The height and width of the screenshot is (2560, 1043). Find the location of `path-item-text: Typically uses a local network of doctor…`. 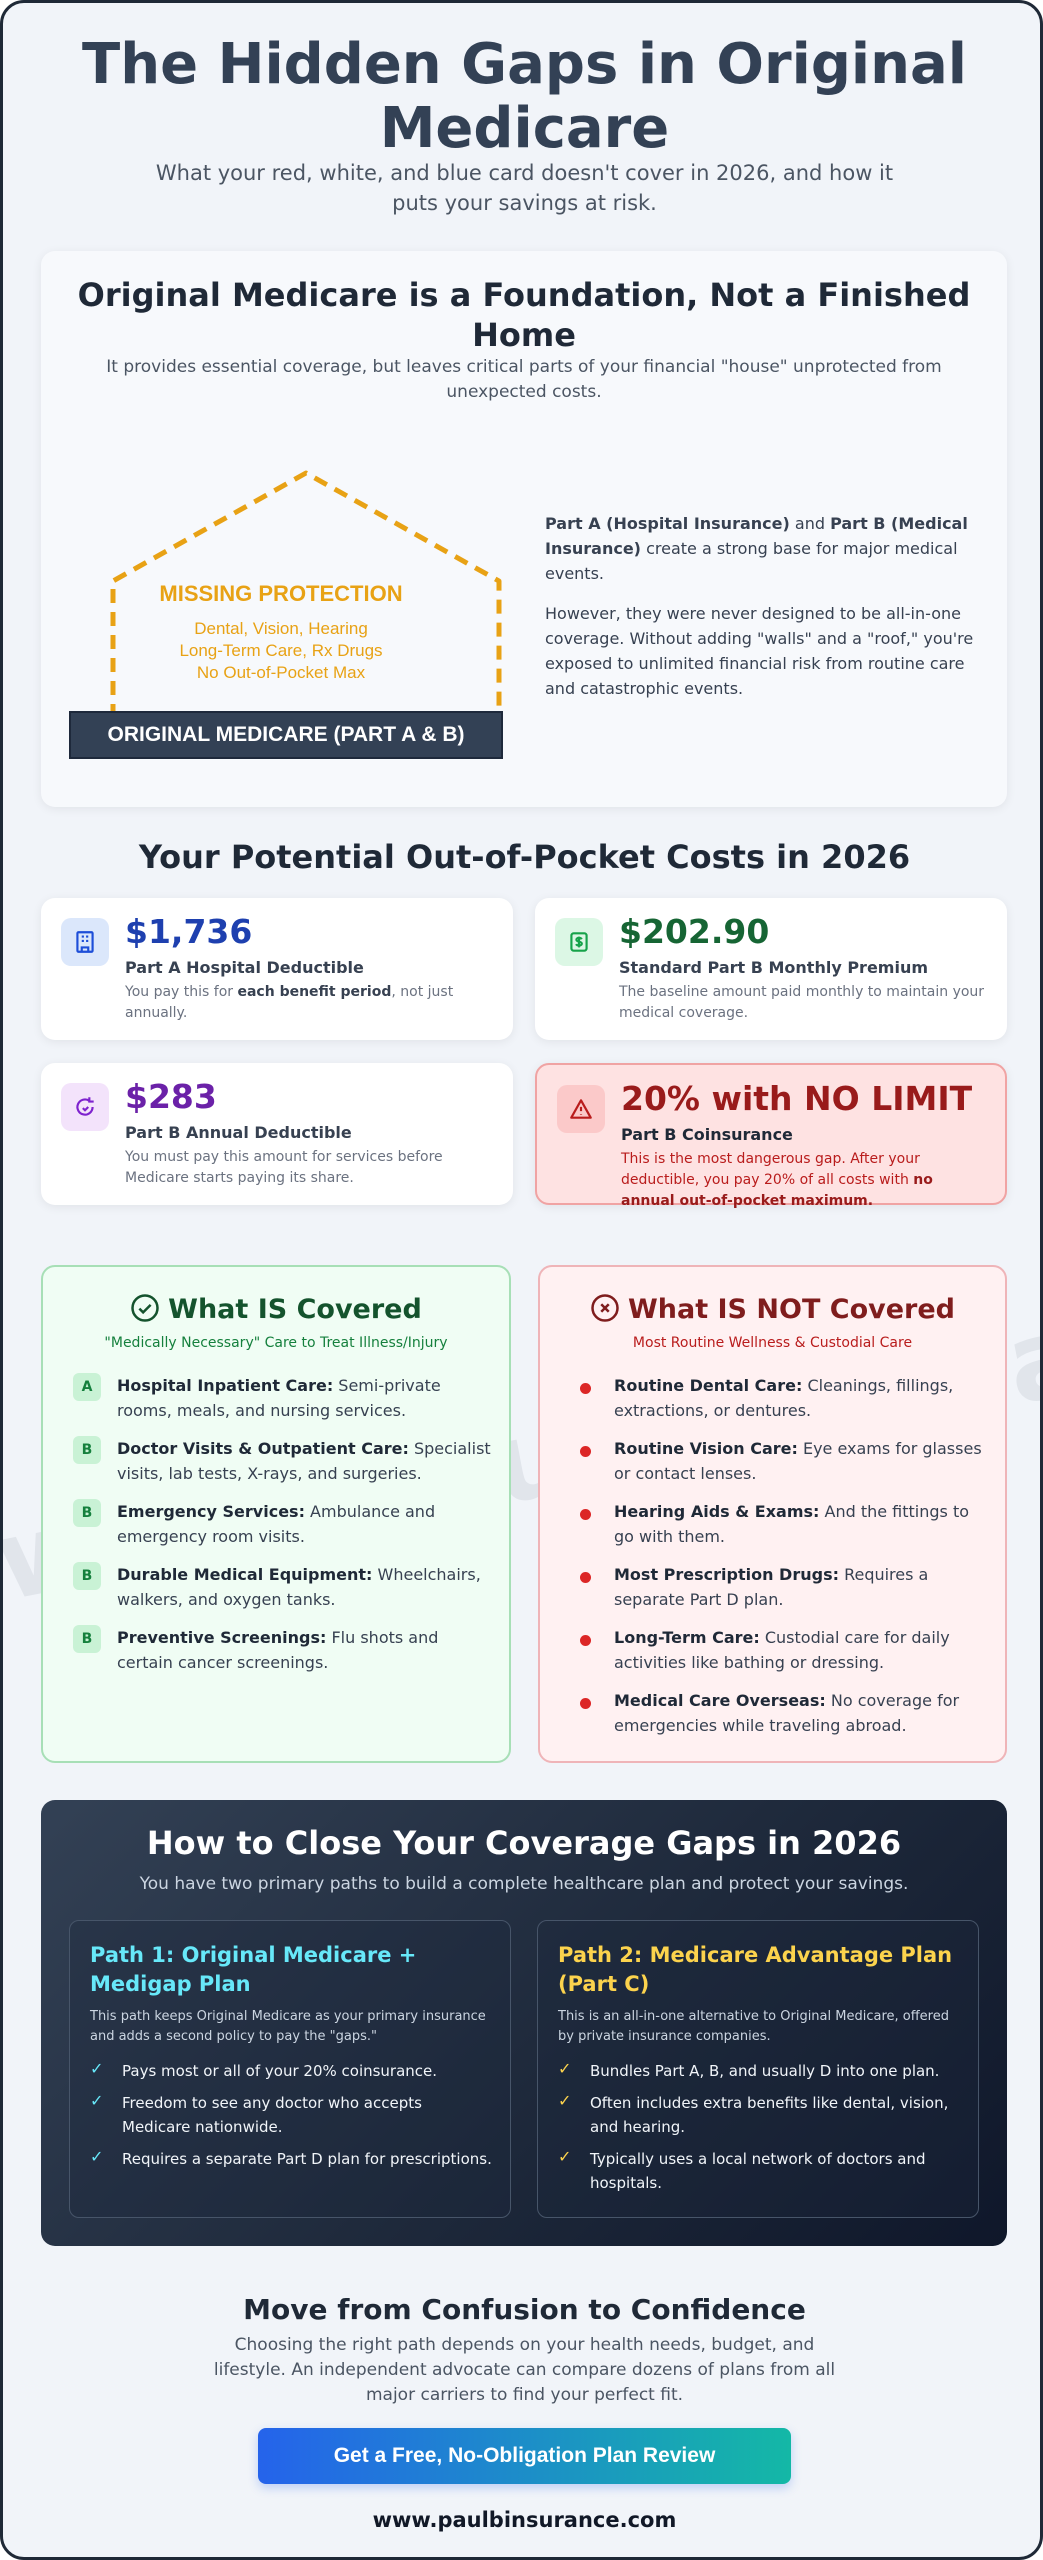

path-item-text: Typically uses a local network of doctor… is located at coordinates (758, 2171).